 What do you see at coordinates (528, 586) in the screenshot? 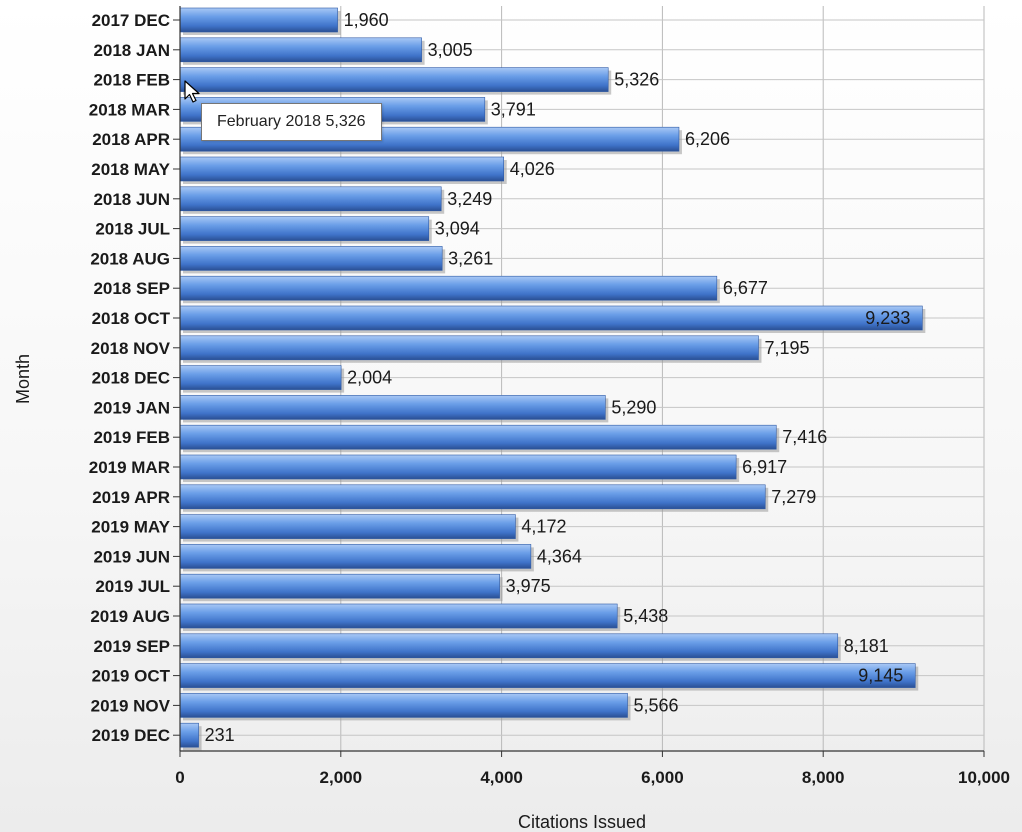
I see `data-label: 3,975` at bounding box center [528, 586].